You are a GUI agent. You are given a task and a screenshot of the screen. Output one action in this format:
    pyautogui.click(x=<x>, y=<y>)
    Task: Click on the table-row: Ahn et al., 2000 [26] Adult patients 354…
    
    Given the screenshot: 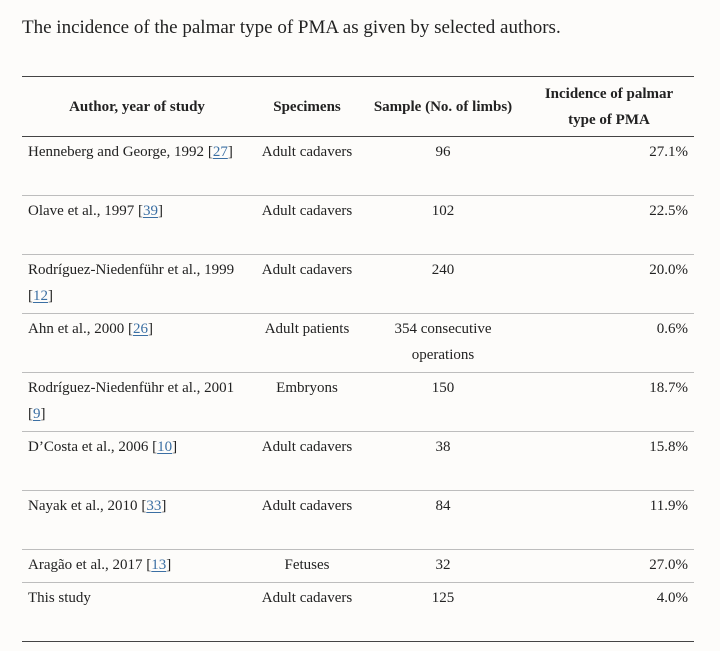 What is the action you would take?
    pyautogui.click(x=358, y=343)
    